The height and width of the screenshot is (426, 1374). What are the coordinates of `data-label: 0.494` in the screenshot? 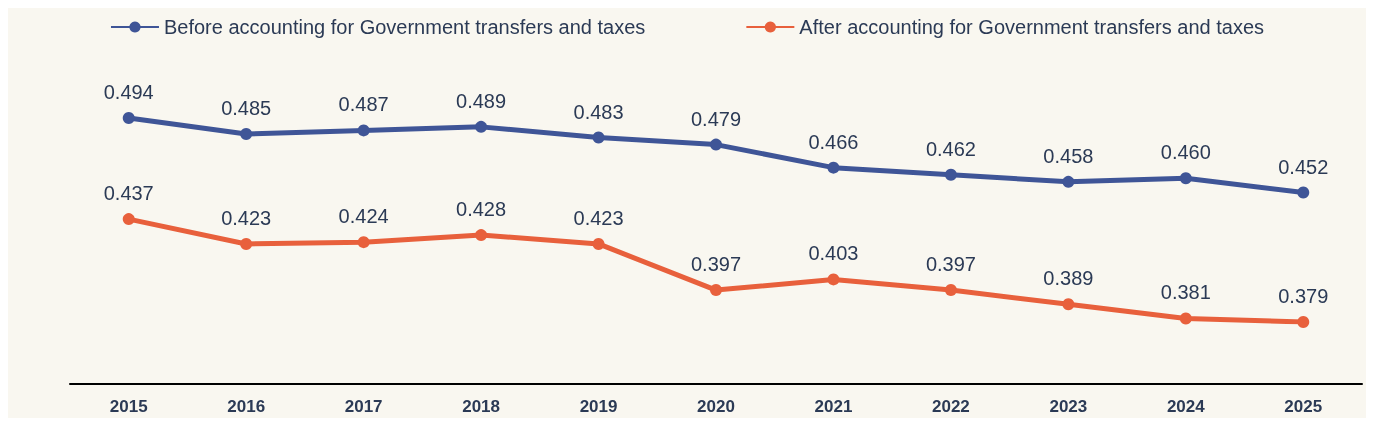 It's located at (128, 92).